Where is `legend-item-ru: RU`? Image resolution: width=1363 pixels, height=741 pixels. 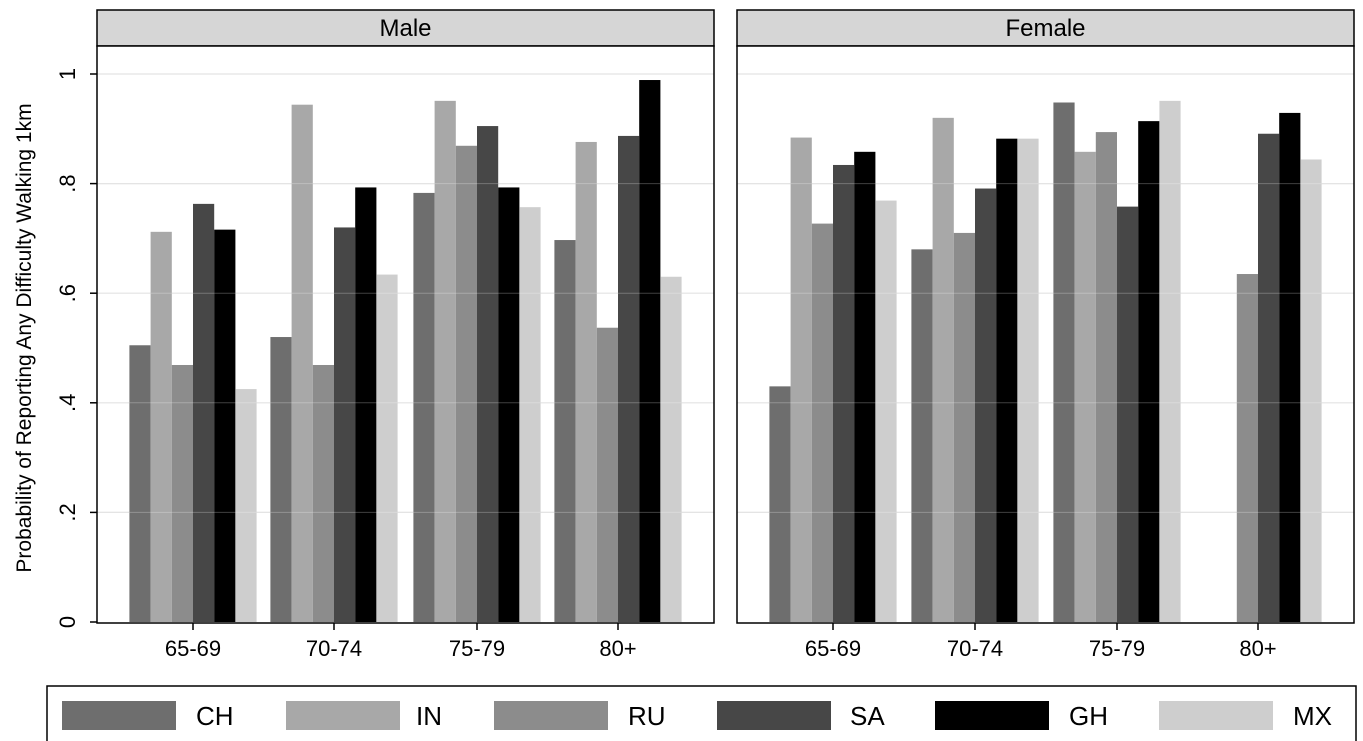
legend-item-ru: RU is located at coordinates (580, 716).